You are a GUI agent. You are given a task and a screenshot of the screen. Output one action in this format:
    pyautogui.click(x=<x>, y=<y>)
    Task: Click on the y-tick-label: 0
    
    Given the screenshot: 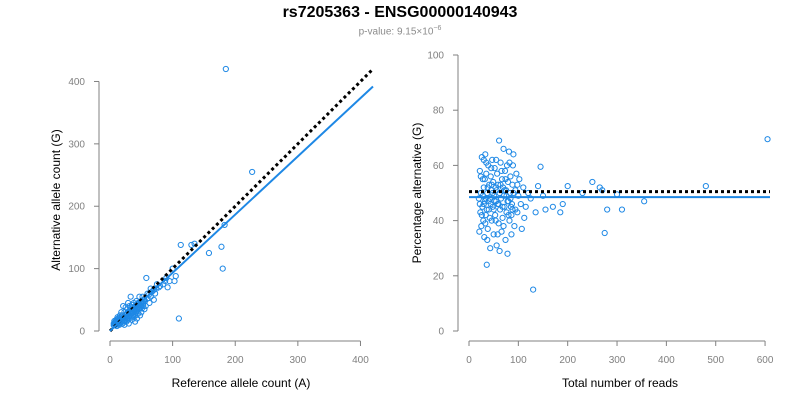 What is the action you would take?
    pyautogui.click(x=82, y=332)
    